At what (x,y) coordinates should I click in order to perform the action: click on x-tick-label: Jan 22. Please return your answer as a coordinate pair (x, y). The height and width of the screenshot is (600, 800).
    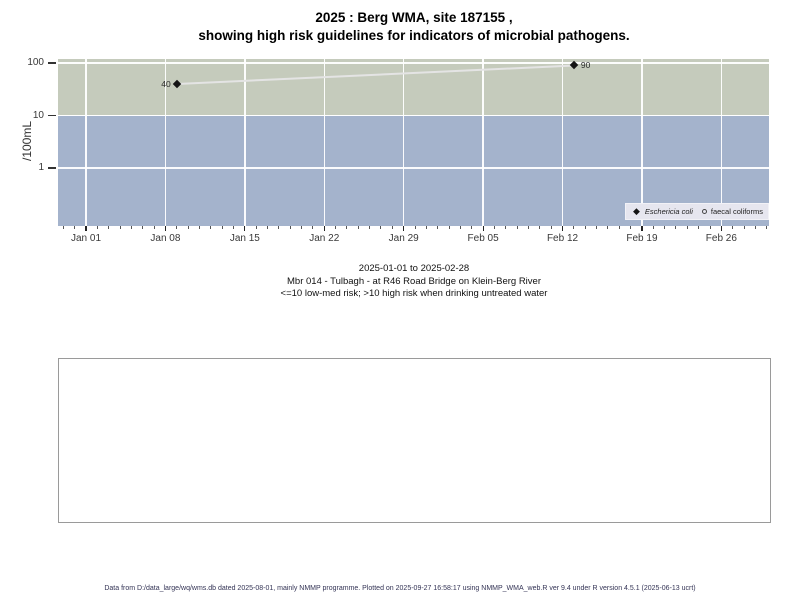
    Looking at the image, I should click on (324, 238).